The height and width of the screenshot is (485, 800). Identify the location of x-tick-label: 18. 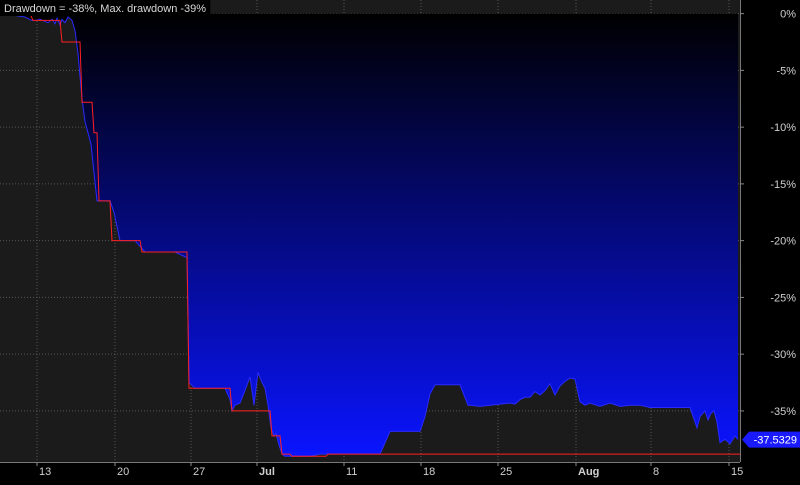
(429, 472).